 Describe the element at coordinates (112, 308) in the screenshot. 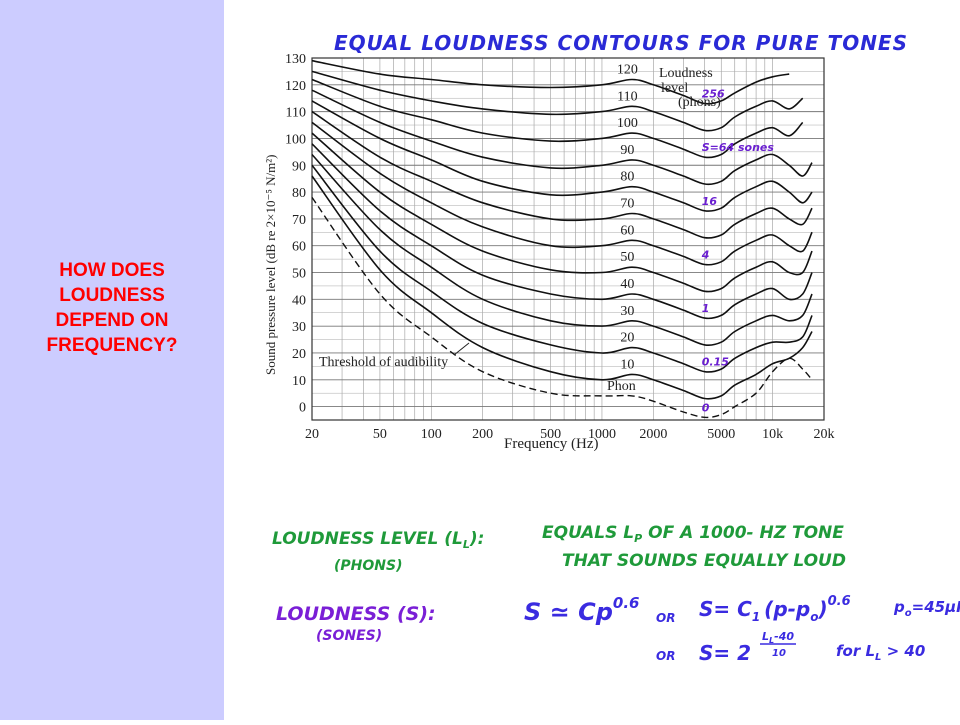

I see `question-text: HOW DOES LOUDNESS DEPEND ON FREQUENCY?` at that location.